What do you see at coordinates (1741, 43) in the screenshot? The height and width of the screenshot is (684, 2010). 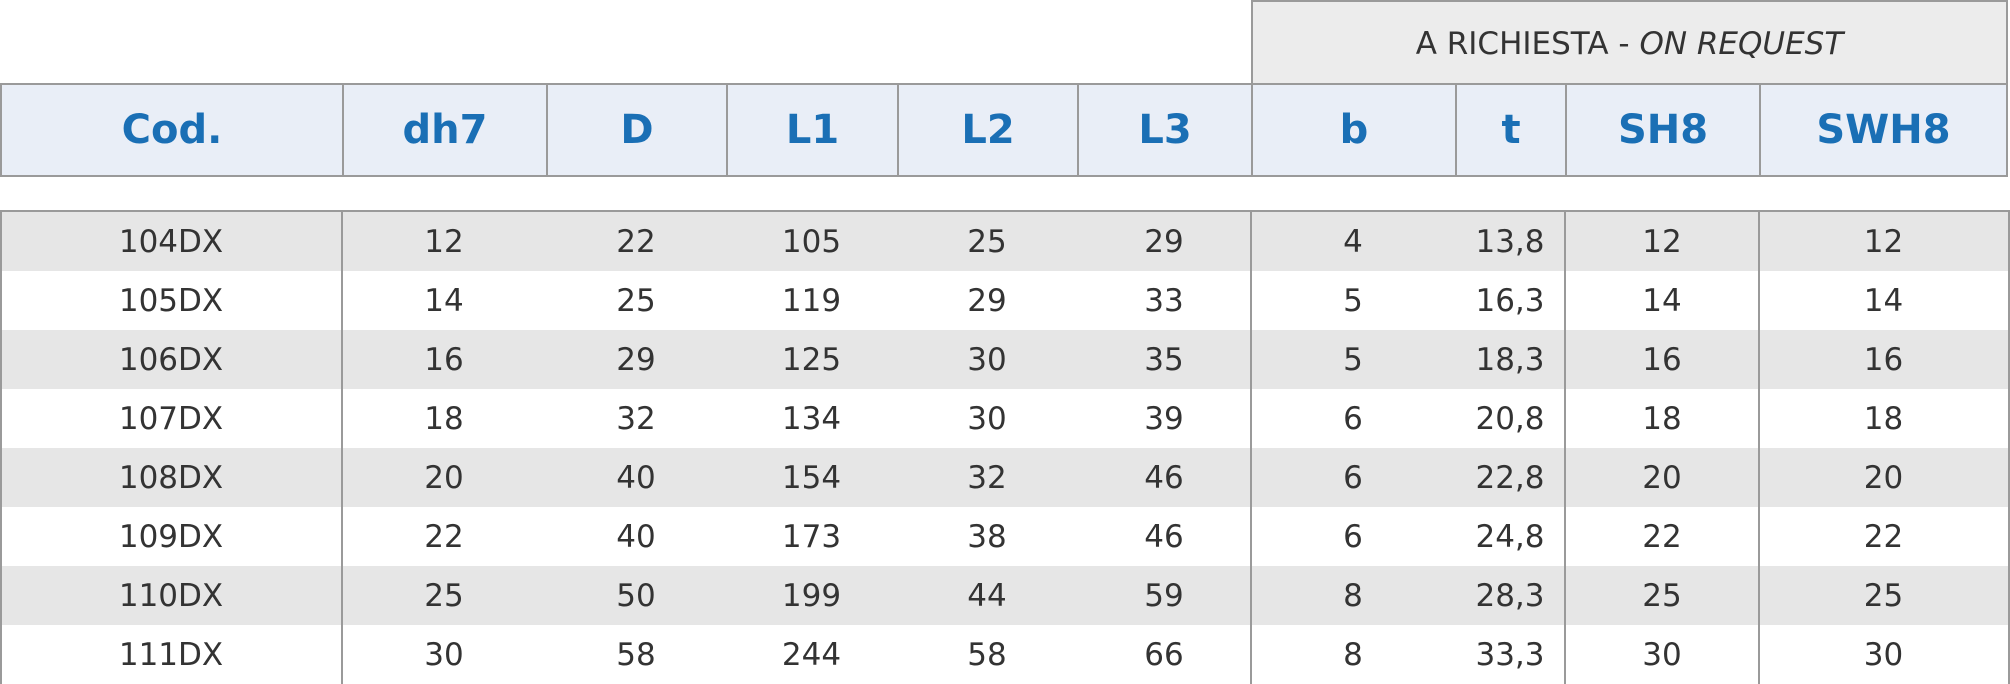 I see `request-italic-text: ON REQUEST` at bounding box center [1741, 43].